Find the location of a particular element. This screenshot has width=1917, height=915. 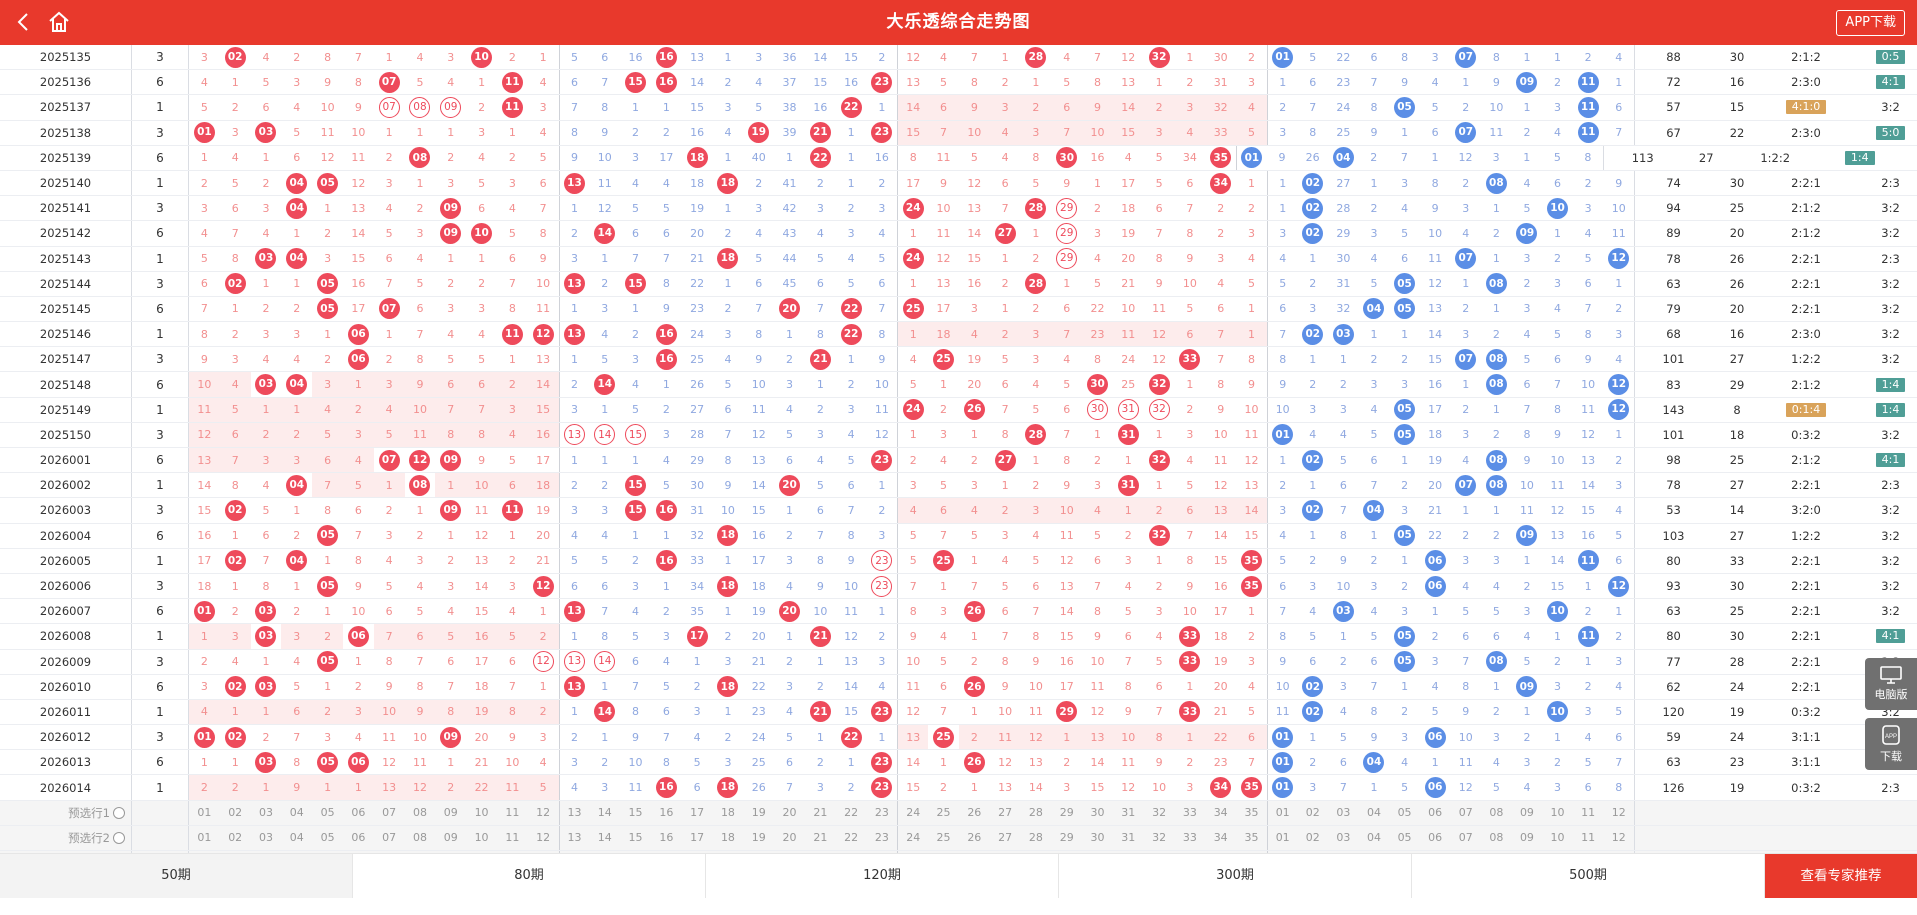

app-download-float-button: APP 下载 is located at coordinates (1891, 744).